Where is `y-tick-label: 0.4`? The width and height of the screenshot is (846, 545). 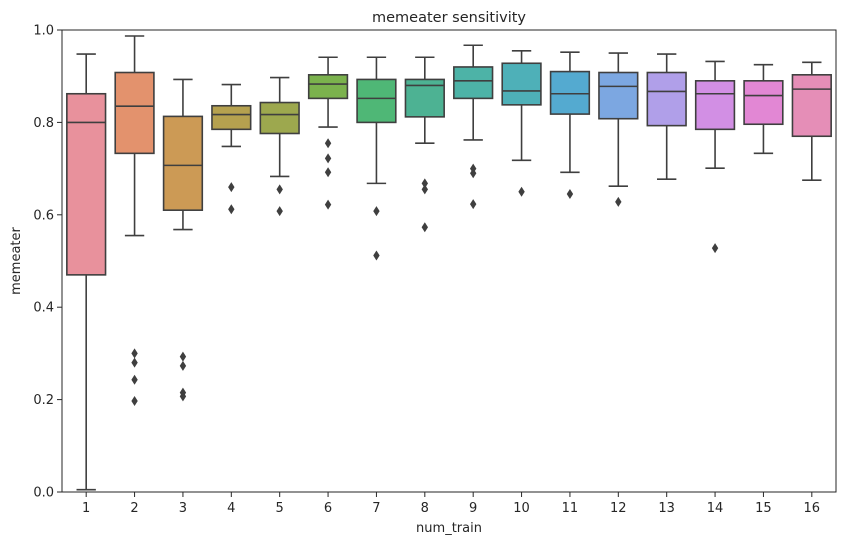 y-tick-label: 0.4 is located at coordinates (43, 308).